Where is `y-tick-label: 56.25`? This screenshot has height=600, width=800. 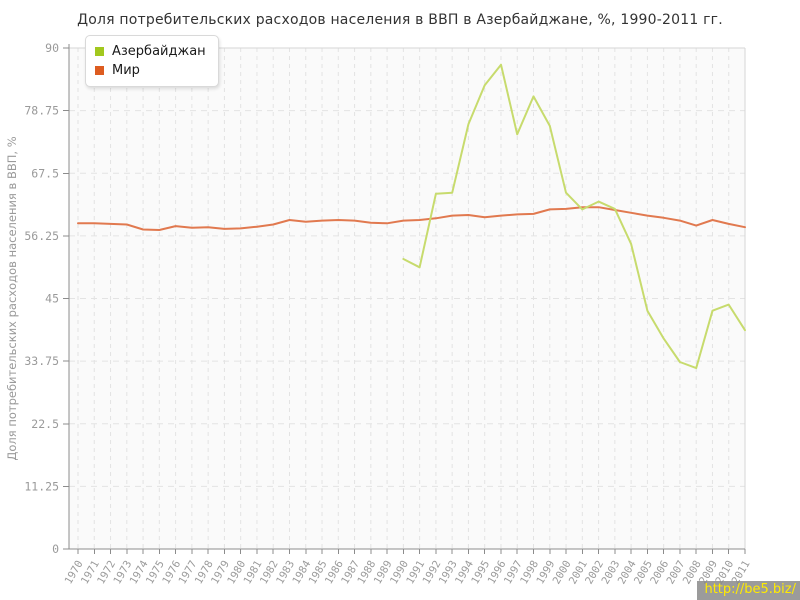 y-tick-label: 56.25 is located at coordinates (41, 236).